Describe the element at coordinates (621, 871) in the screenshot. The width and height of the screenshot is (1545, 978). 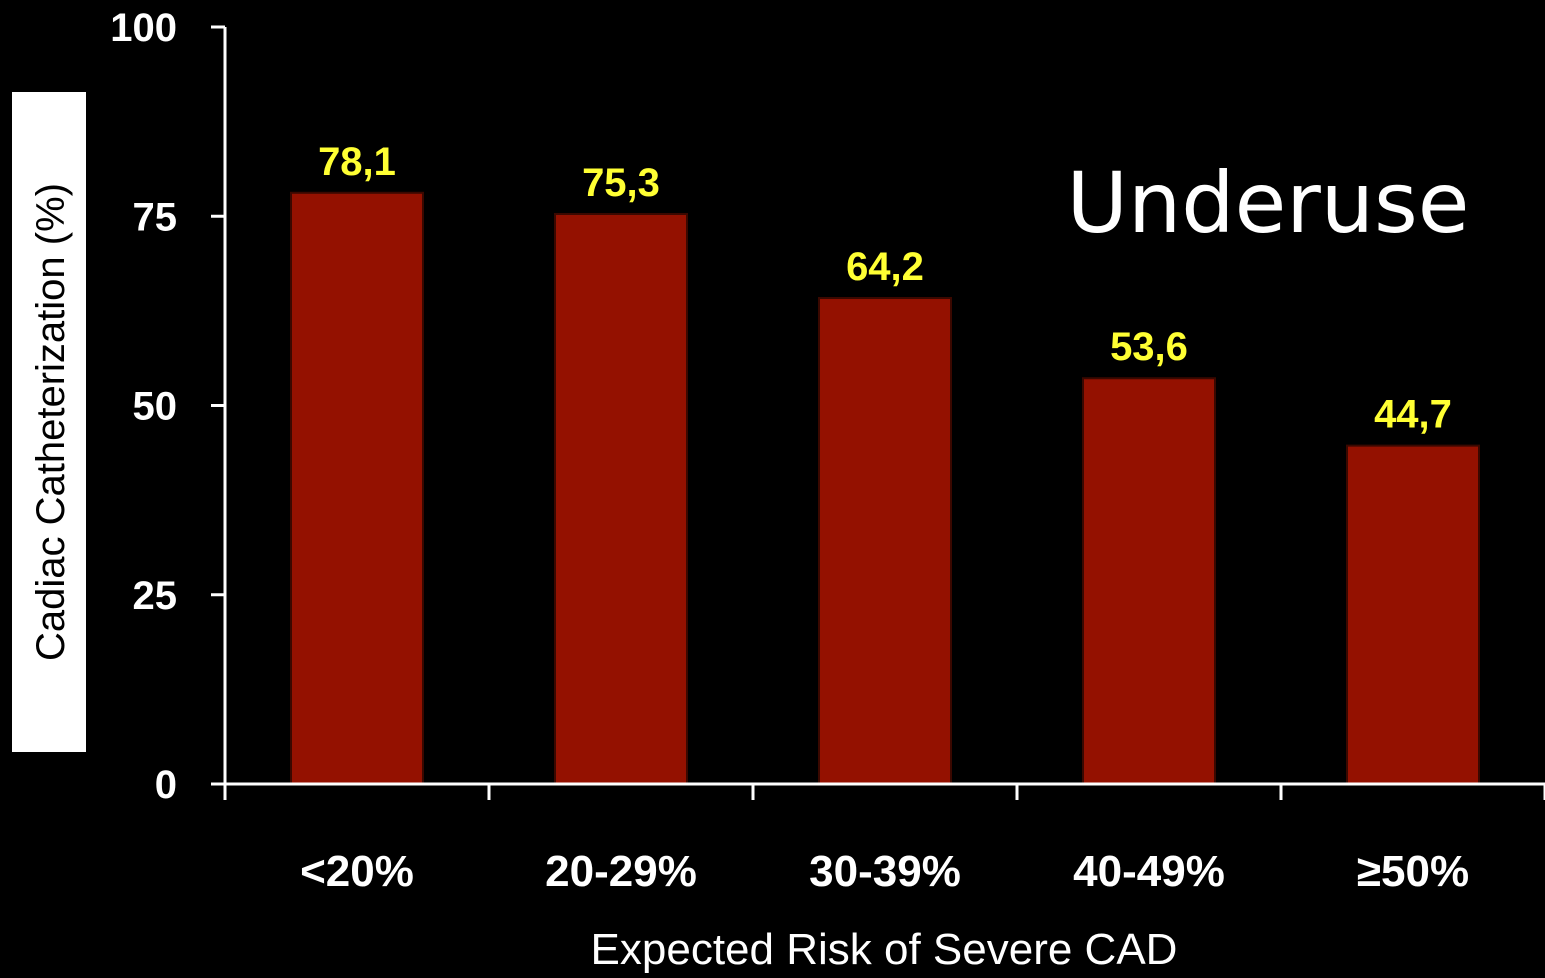
I see `x-tick-label: 20-29%` at that location.